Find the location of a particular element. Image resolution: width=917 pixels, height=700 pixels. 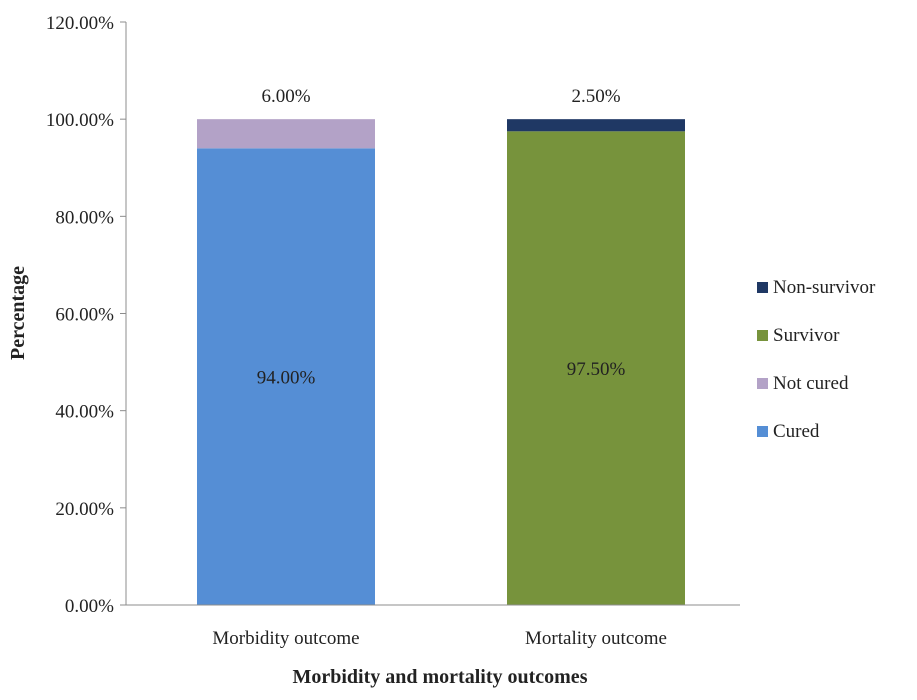

legend-label: Not cured is located at coordinates (811, 383).